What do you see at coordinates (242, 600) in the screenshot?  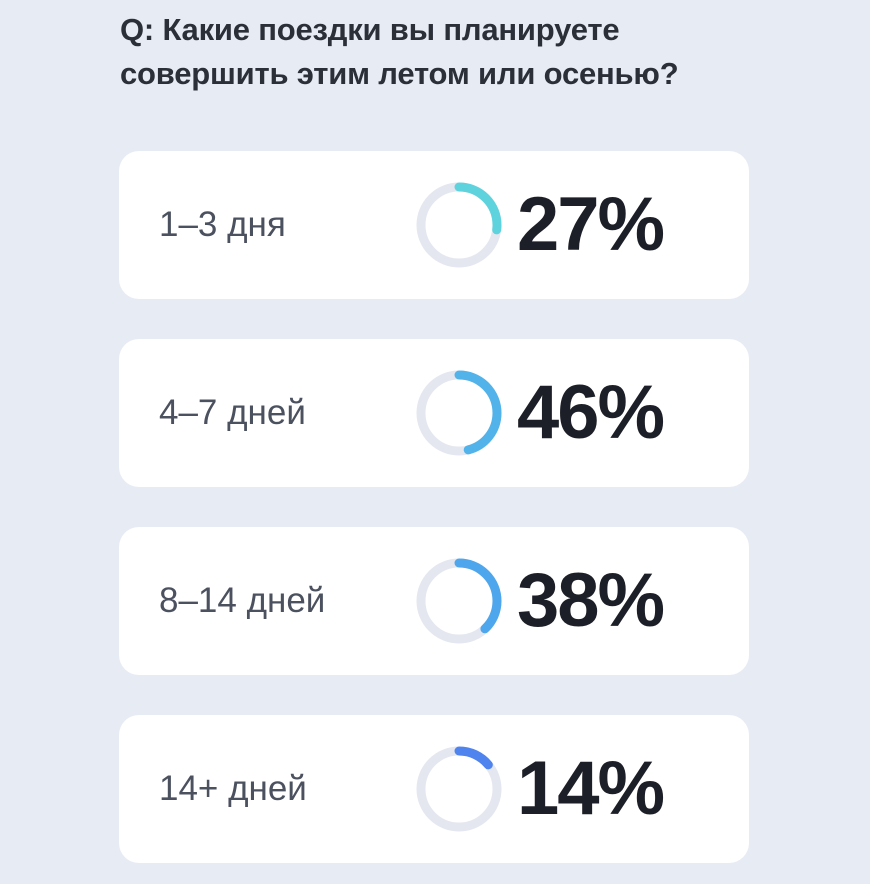 I see `answer-label: 8–14 дней` at bounding box center [242, 600].